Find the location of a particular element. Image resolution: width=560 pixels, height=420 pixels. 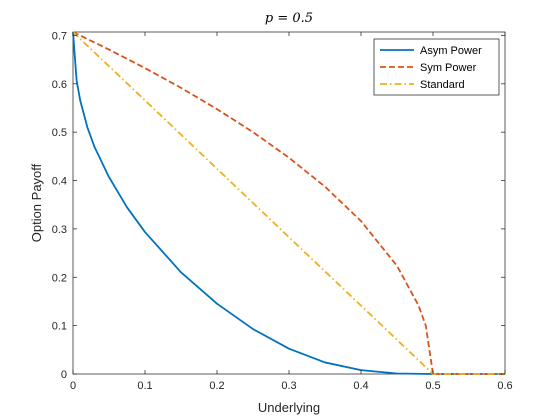

y-tick-label: 0.2 is located at coordinates (59, 278).